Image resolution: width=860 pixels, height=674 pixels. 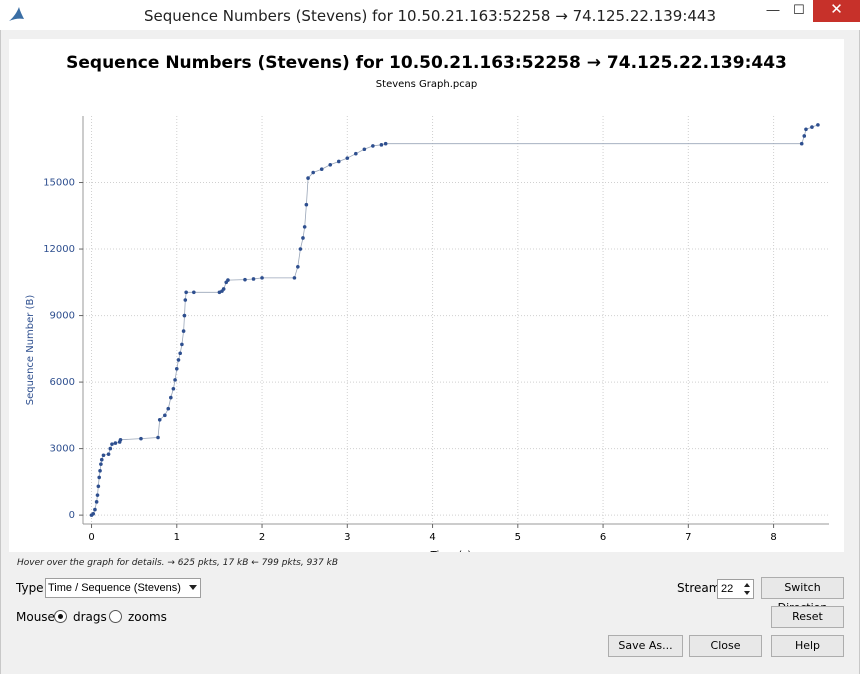 What do you see at coordinates (836, 11) in the screenshot?
I see `close-window-button: ✕` at bounding box center [836, 11].